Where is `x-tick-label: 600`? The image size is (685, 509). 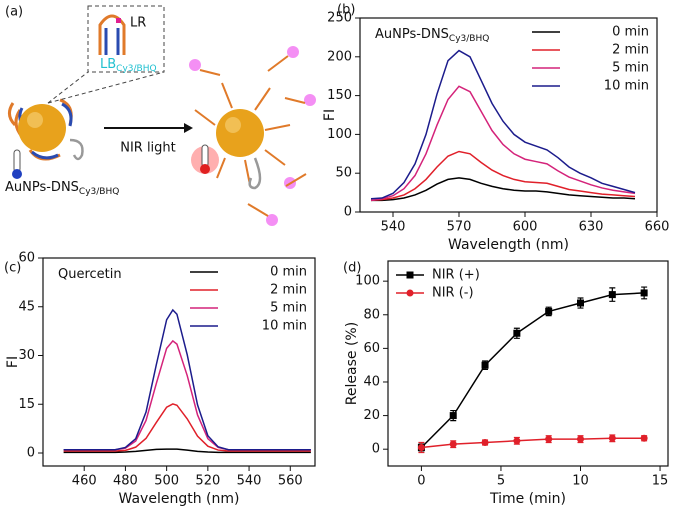 x-tick-label: 600 is located at coordinates (525, 227).